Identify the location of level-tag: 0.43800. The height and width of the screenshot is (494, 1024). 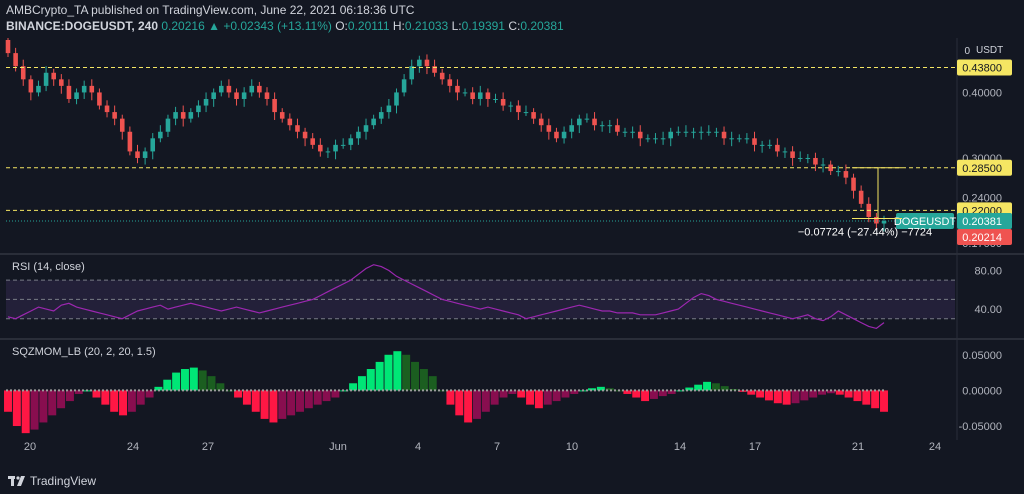
(982, 69).